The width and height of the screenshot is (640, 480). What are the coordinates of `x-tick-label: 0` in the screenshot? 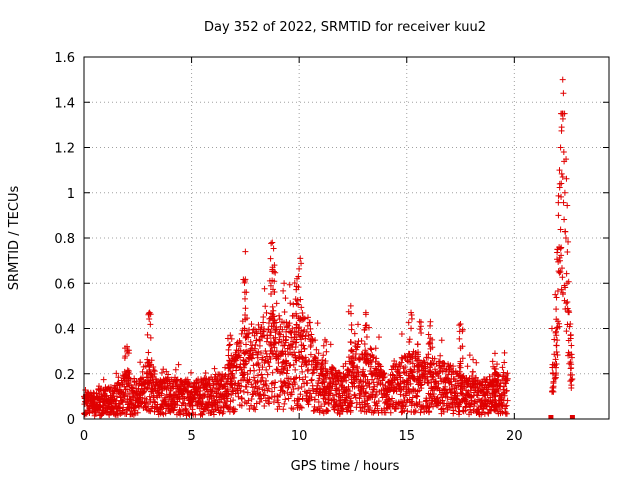 It's located at (84, 436).